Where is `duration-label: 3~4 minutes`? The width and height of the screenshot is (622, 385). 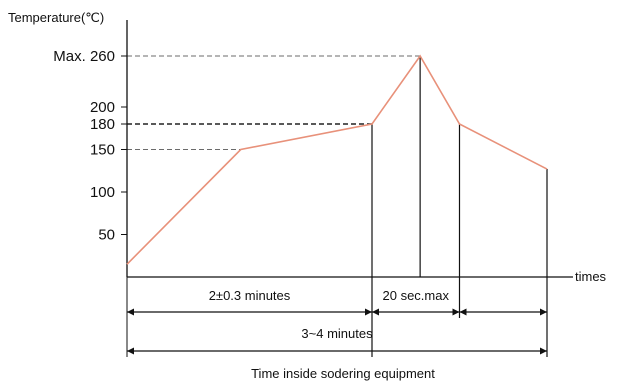 duration-label: 3~4 minutes is located at coordinates (337, 333).